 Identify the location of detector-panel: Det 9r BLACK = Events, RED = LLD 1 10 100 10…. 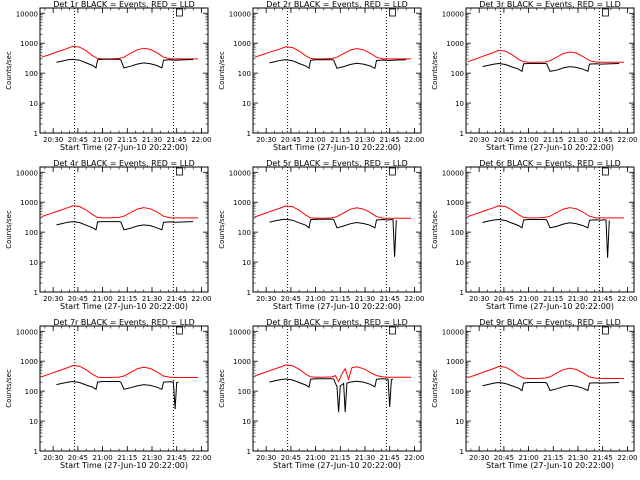
(534, 394).